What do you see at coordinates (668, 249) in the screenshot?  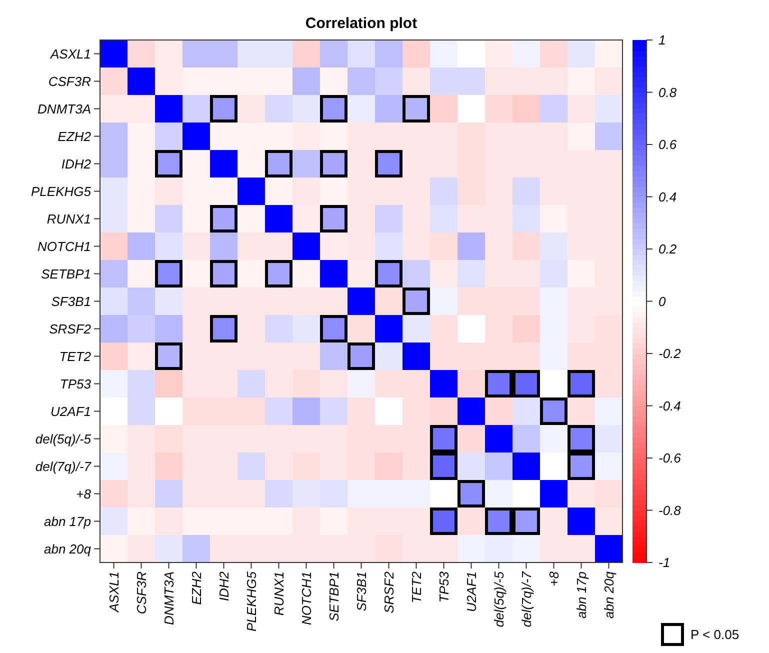 I see `color-bar-label: 0.2` at bounding box center [668, 249].